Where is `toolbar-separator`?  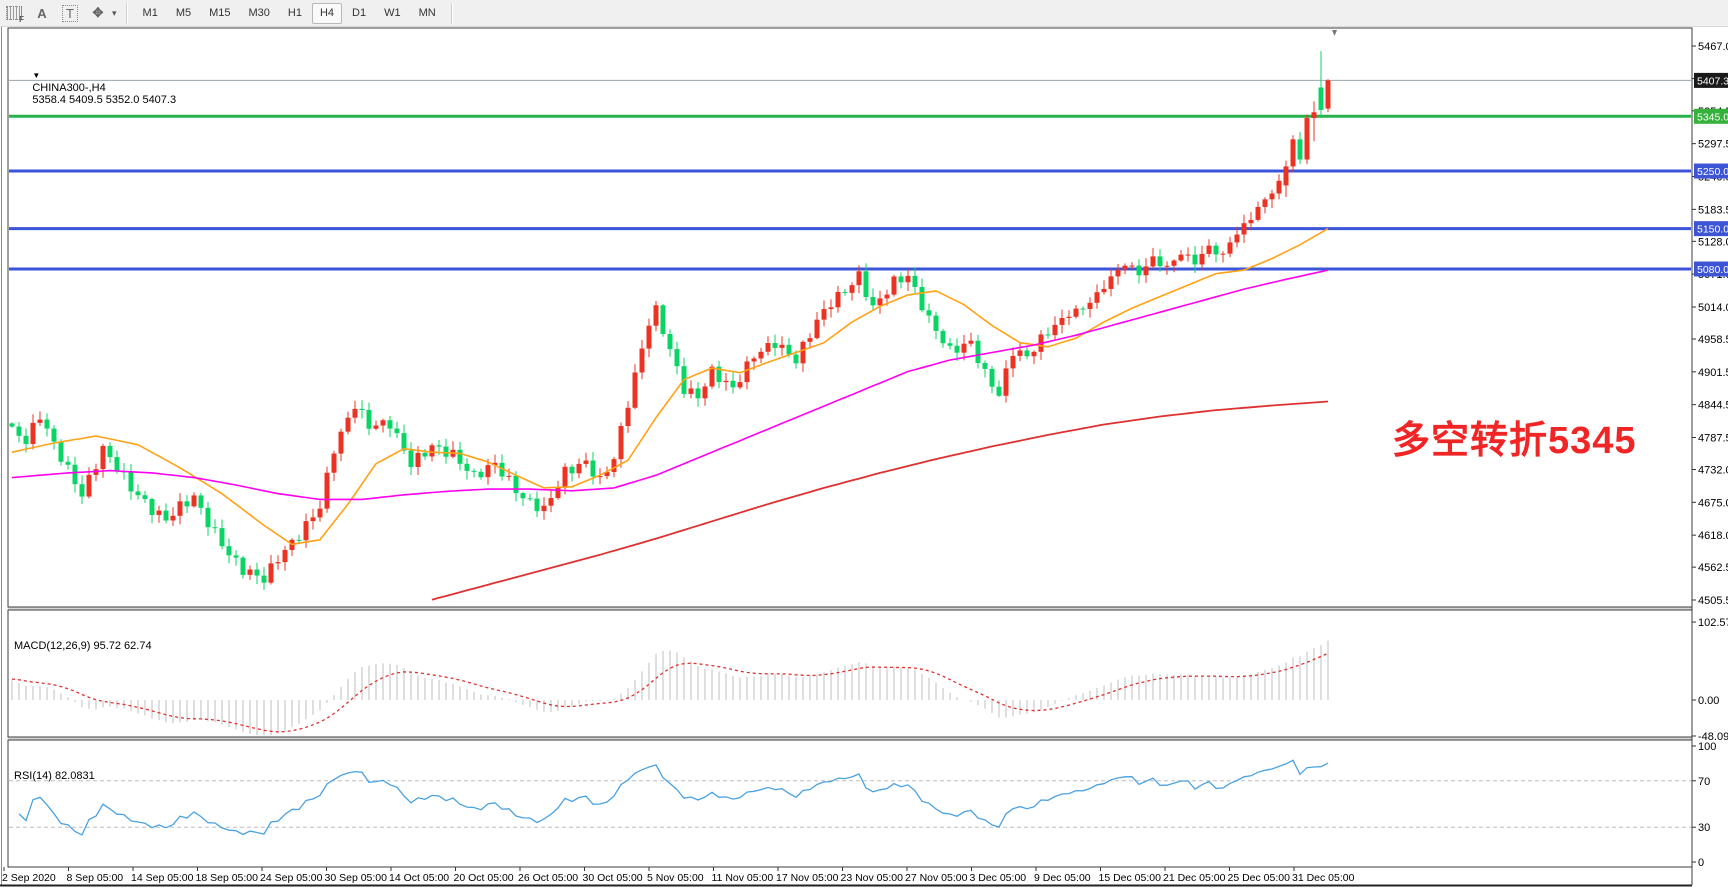
toolbar-separator is located at coordinates (451, 13).